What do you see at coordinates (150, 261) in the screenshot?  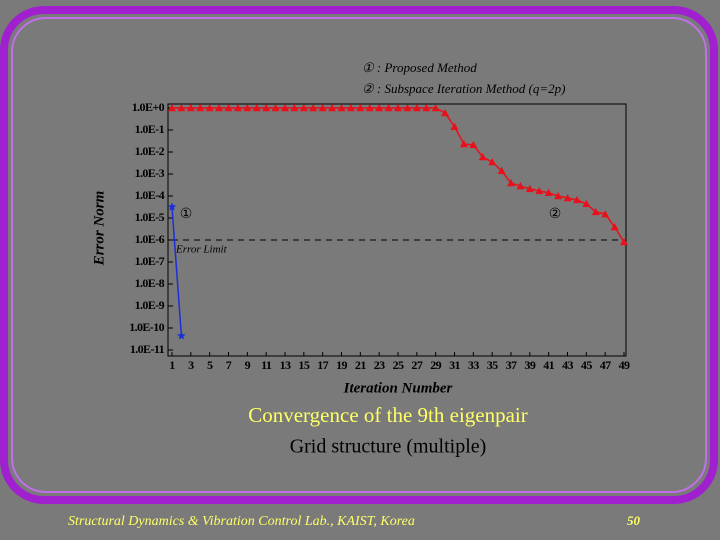 I see `y-tick-label: 1.0E-7` at bounding box center [150, 261].